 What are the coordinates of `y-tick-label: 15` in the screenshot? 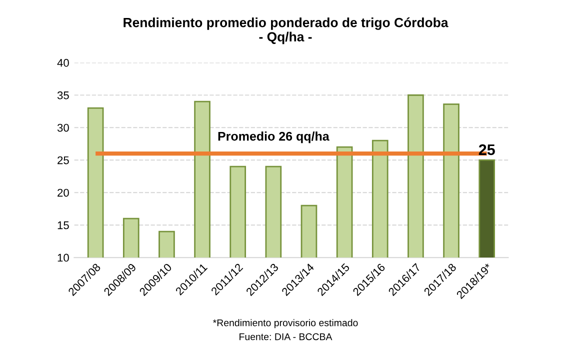 It's located at (63, 225).